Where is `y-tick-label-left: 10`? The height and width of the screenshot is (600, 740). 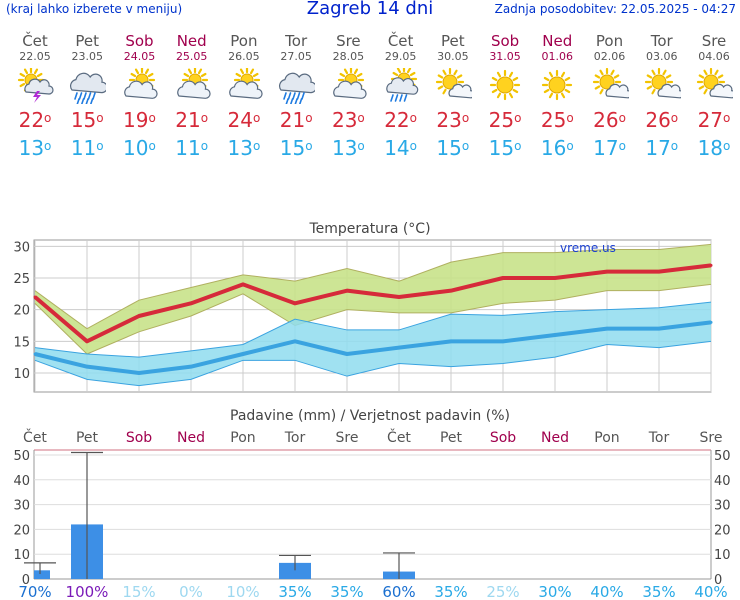 y-tick-label-left: 10 is located at coordinates (21, 555).